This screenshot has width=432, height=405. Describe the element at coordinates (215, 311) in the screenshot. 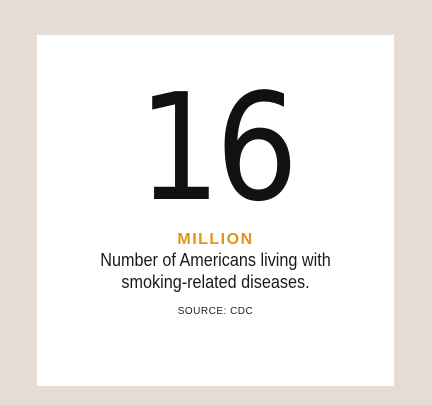

I see `stat-source: SOURCE: CDC` at that location.